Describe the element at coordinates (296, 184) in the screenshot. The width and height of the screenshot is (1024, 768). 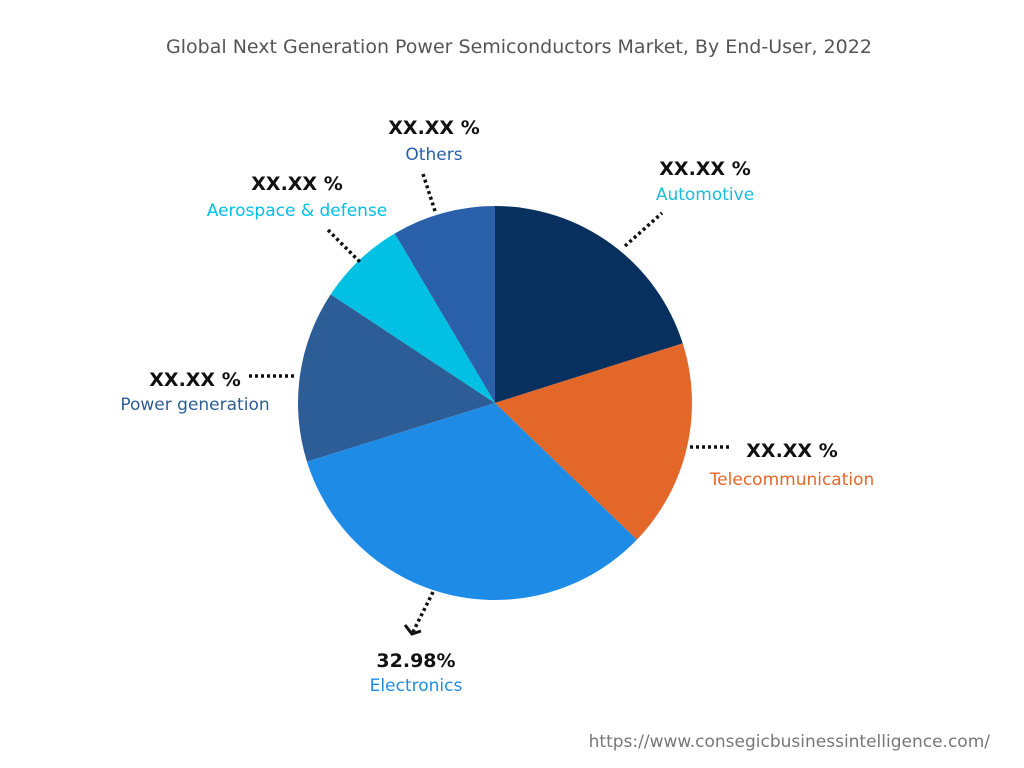
I see `data-label-aerospace-defense: XX.XX %` at that location.